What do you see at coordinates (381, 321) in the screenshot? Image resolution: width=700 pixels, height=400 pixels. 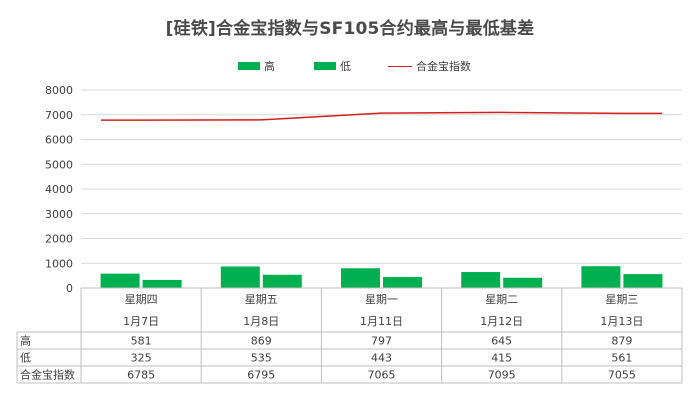 I see `x-tick-label-date-2: 1月11日` at bounding box center [381, 321].